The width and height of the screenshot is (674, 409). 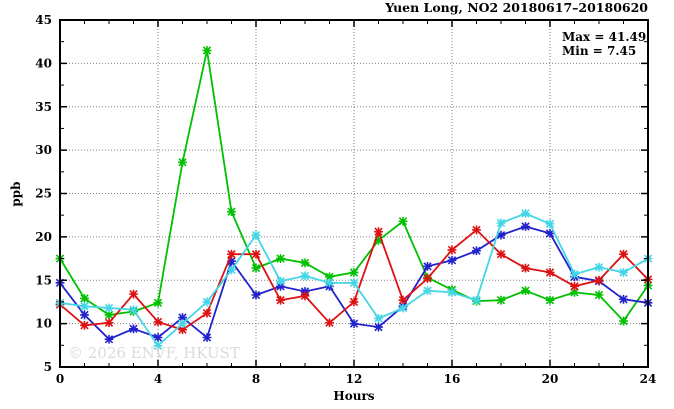 I want to click on y-tick-label: 40, so click(x=43, y=63).